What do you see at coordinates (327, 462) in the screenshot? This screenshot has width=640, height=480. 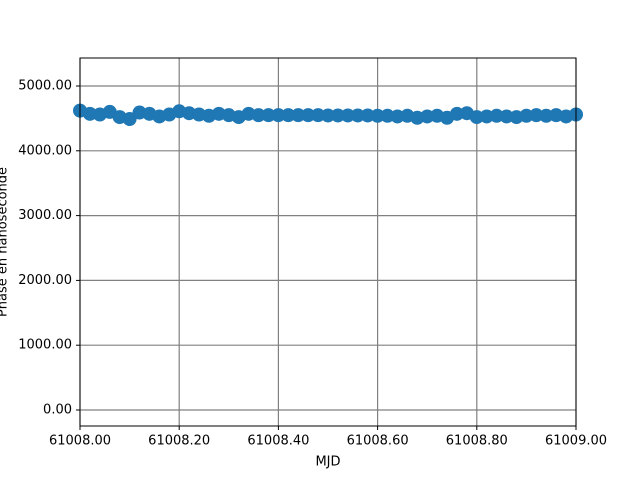 I see `x-axis-label: MJD` at bounding box center [327, 462].